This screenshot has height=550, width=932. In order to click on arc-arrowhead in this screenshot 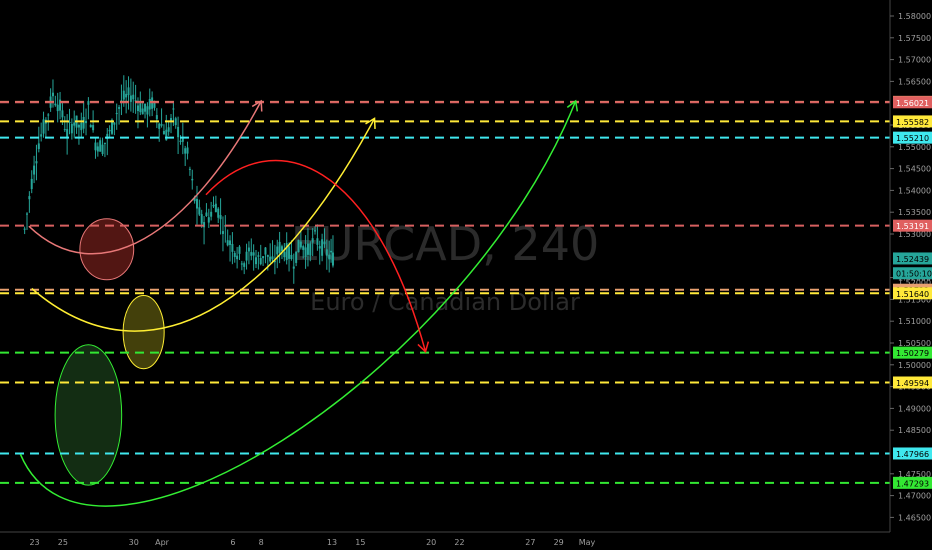, I will do `click(370, 123)`.